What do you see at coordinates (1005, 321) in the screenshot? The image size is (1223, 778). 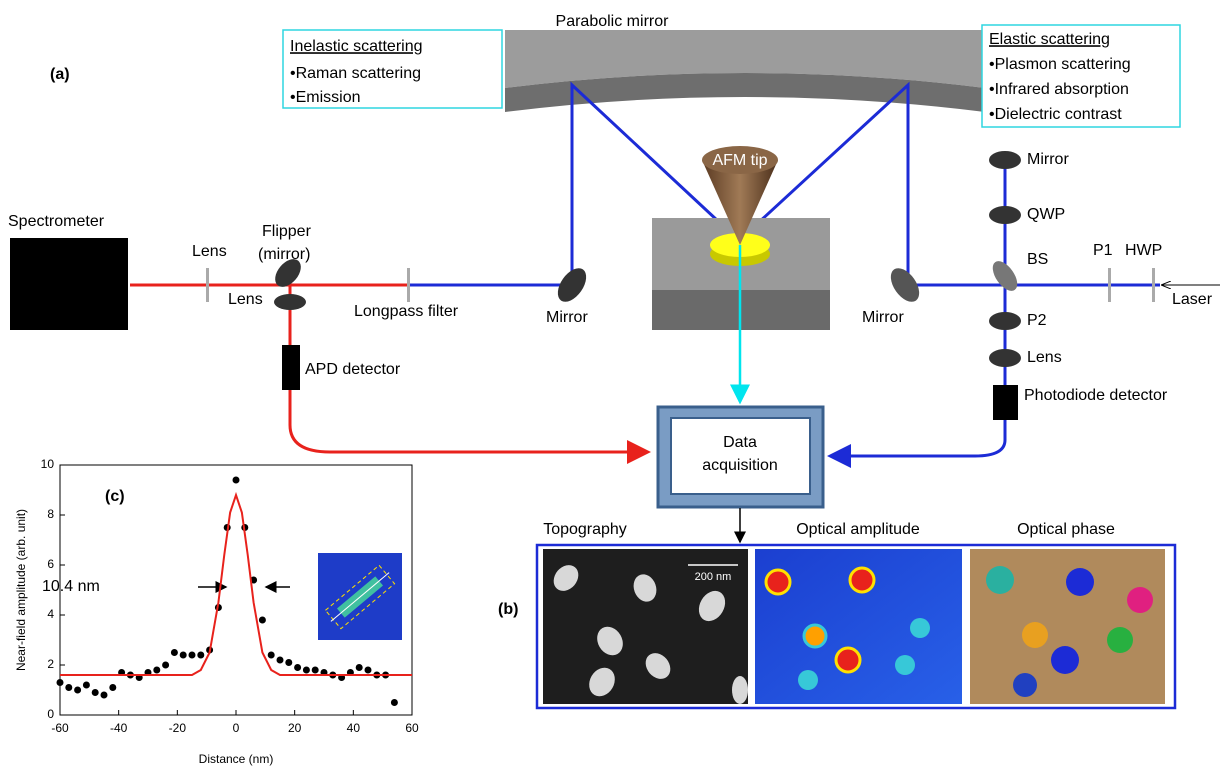 I see `p2` at bounding box center [1005, 321].